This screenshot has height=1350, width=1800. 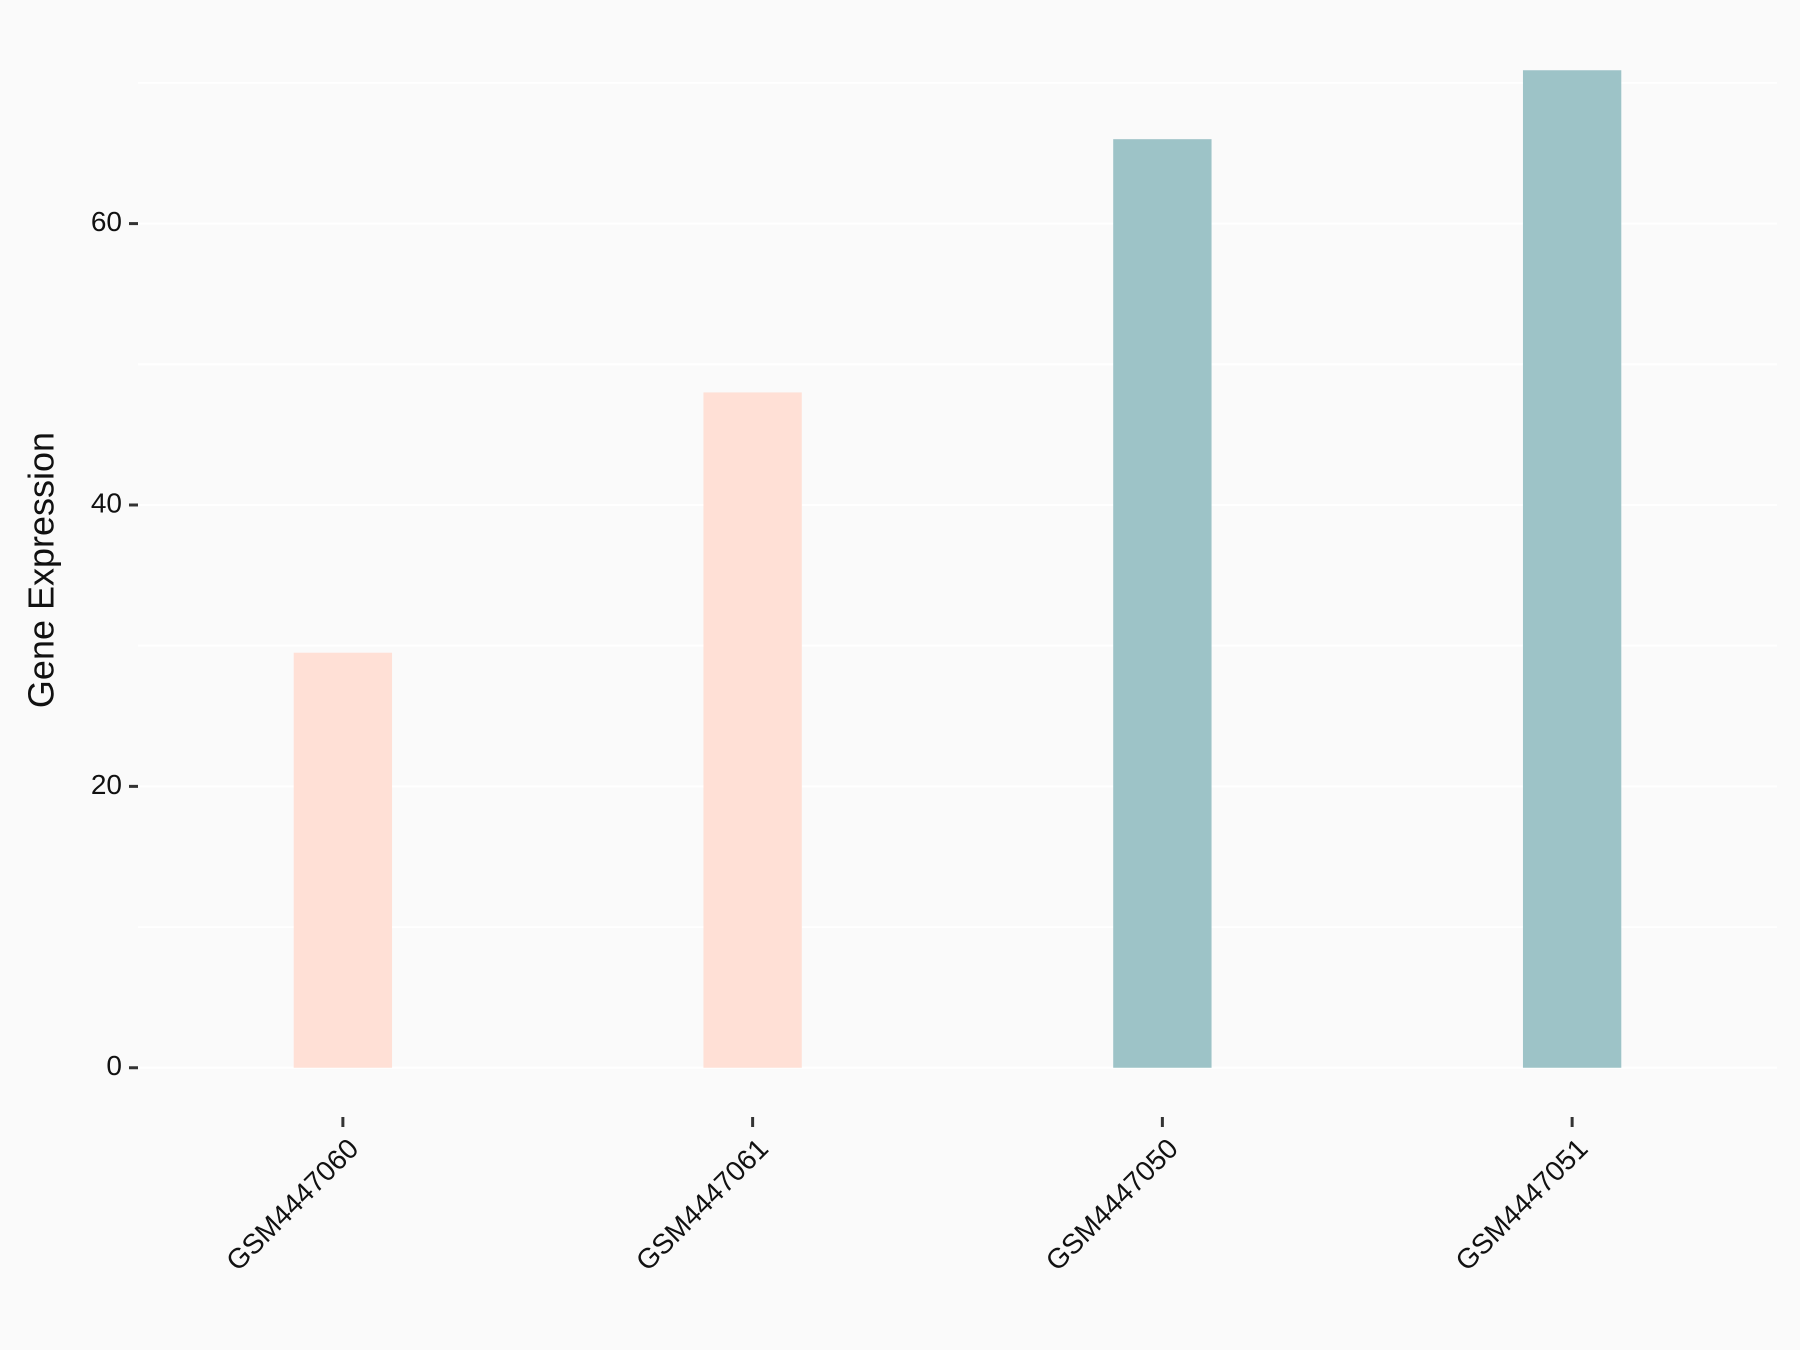 I want to click on y-tick-label: 20, so click(x=106, y=784).